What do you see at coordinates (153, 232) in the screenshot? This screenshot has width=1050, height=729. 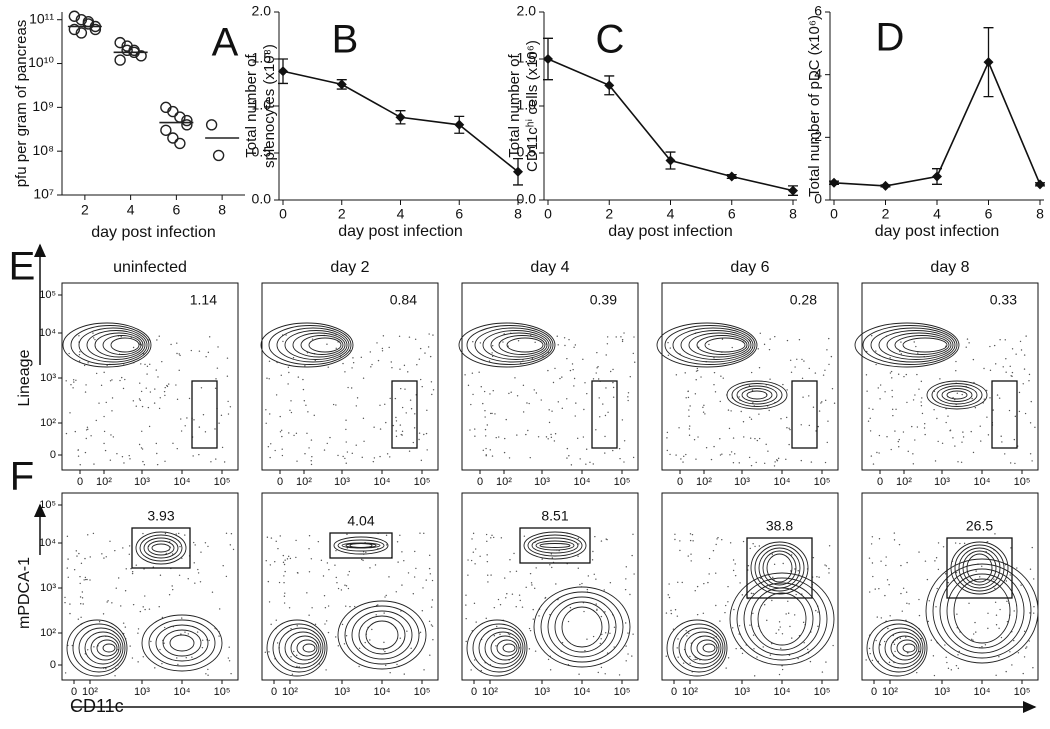 I see `x-axis-label: day post infection` at bounding box center [153, 232].